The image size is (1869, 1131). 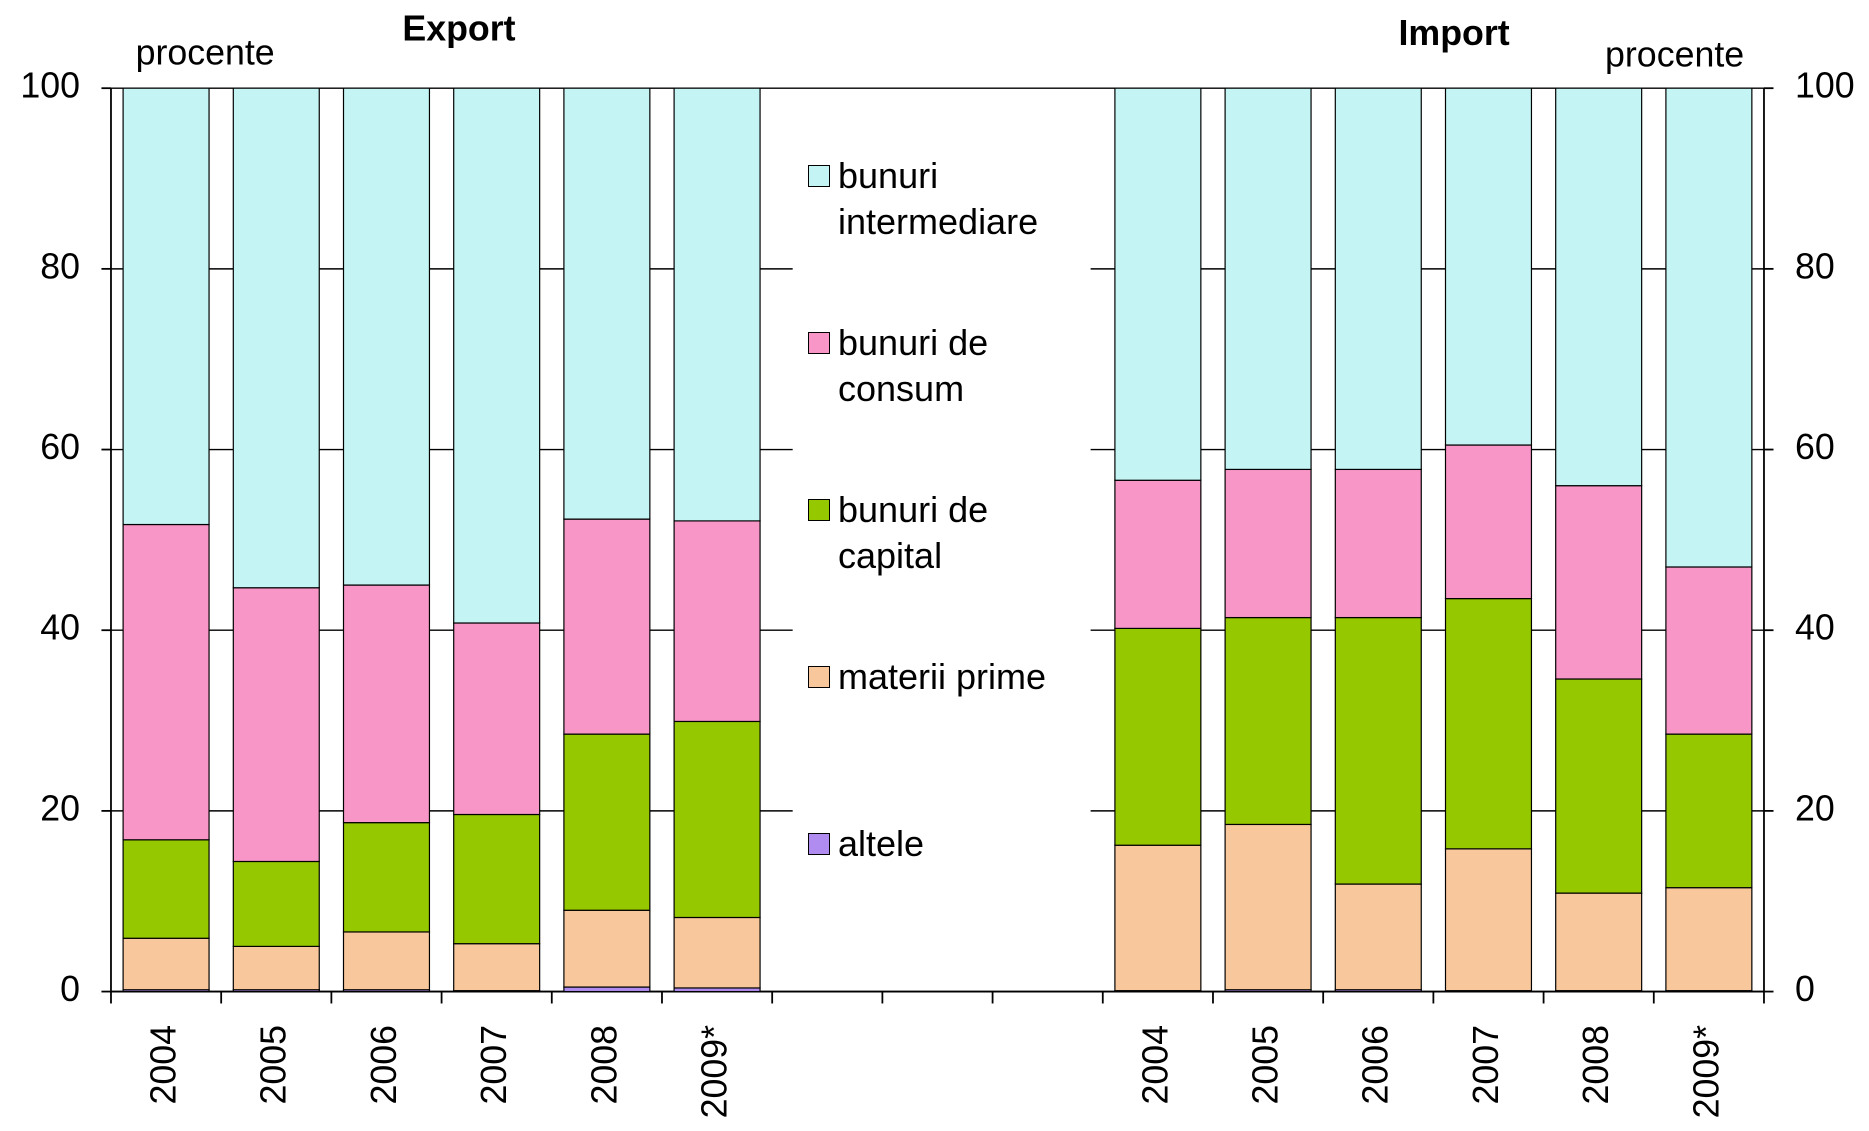 What do you see at coordinates (1815, 628) in the screenshot?
I see `y2-tick-label: 40` at bounding box center [1815, 628].